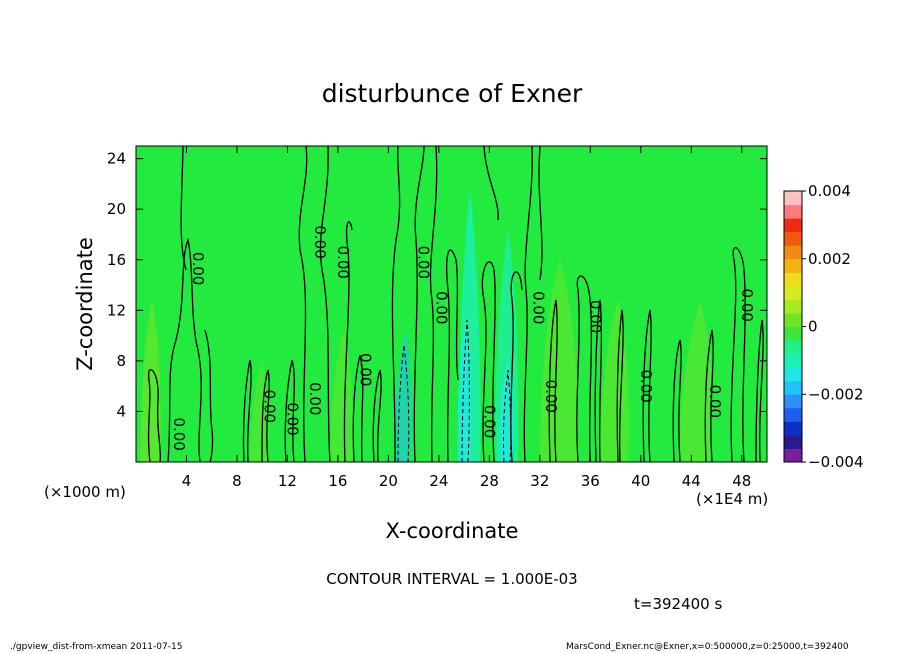 This screenshot has width=904, height=654. I want to click on colorbar, so click(793, 327).